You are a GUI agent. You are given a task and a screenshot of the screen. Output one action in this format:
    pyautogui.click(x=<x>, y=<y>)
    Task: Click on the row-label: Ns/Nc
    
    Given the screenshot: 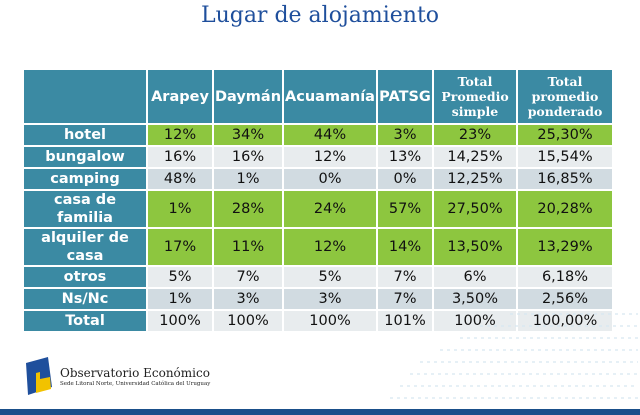 What is the action you would take?
    pyautogui.click(x=85, y=299)
    